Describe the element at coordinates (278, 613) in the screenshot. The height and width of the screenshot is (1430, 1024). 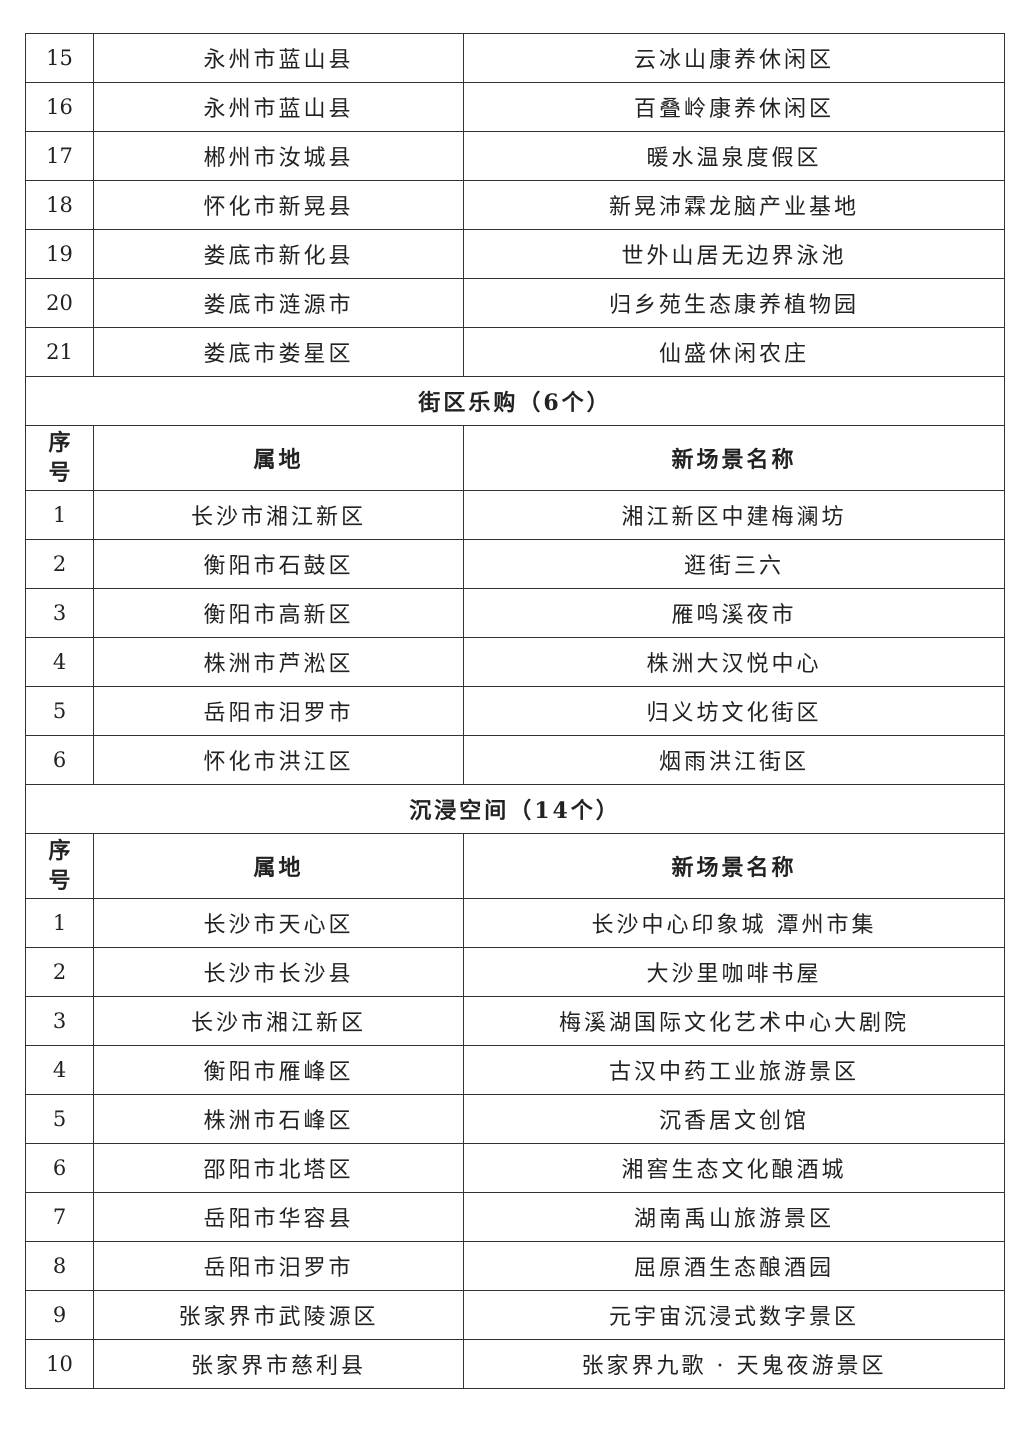
I see `location-cell: 衡阳市高新区` at that location.